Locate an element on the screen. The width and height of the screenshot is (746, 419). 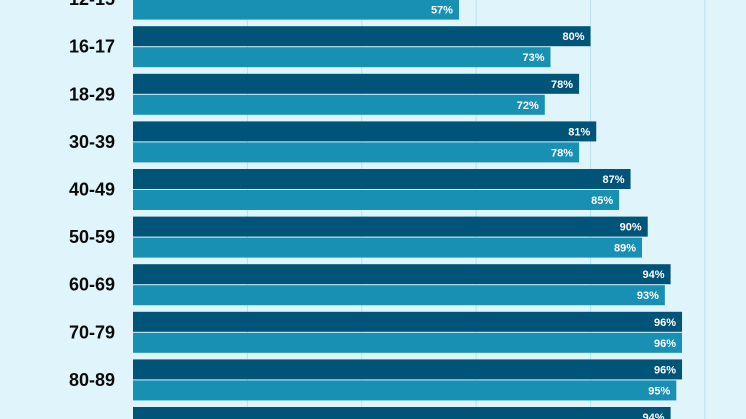
value-label: 72% is located at coordinates (528, 106).